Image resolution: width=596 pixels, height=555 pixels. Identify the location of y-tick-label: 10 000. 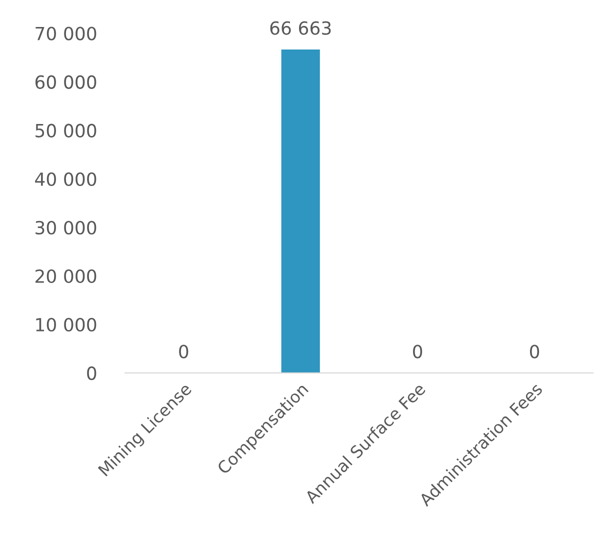
(66, 325).